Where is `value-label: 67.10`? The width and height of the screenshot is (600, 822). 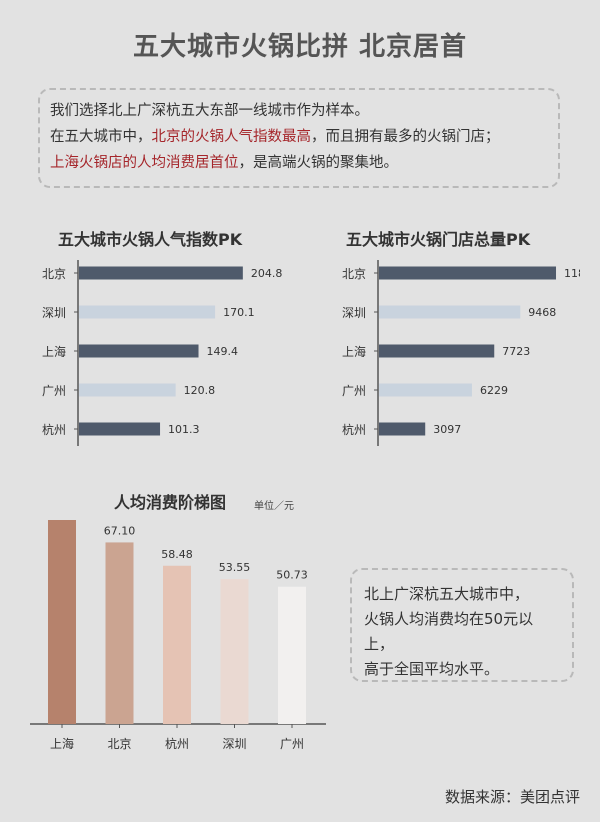 value-label: 67.10 is located at coordinates (120, 530).